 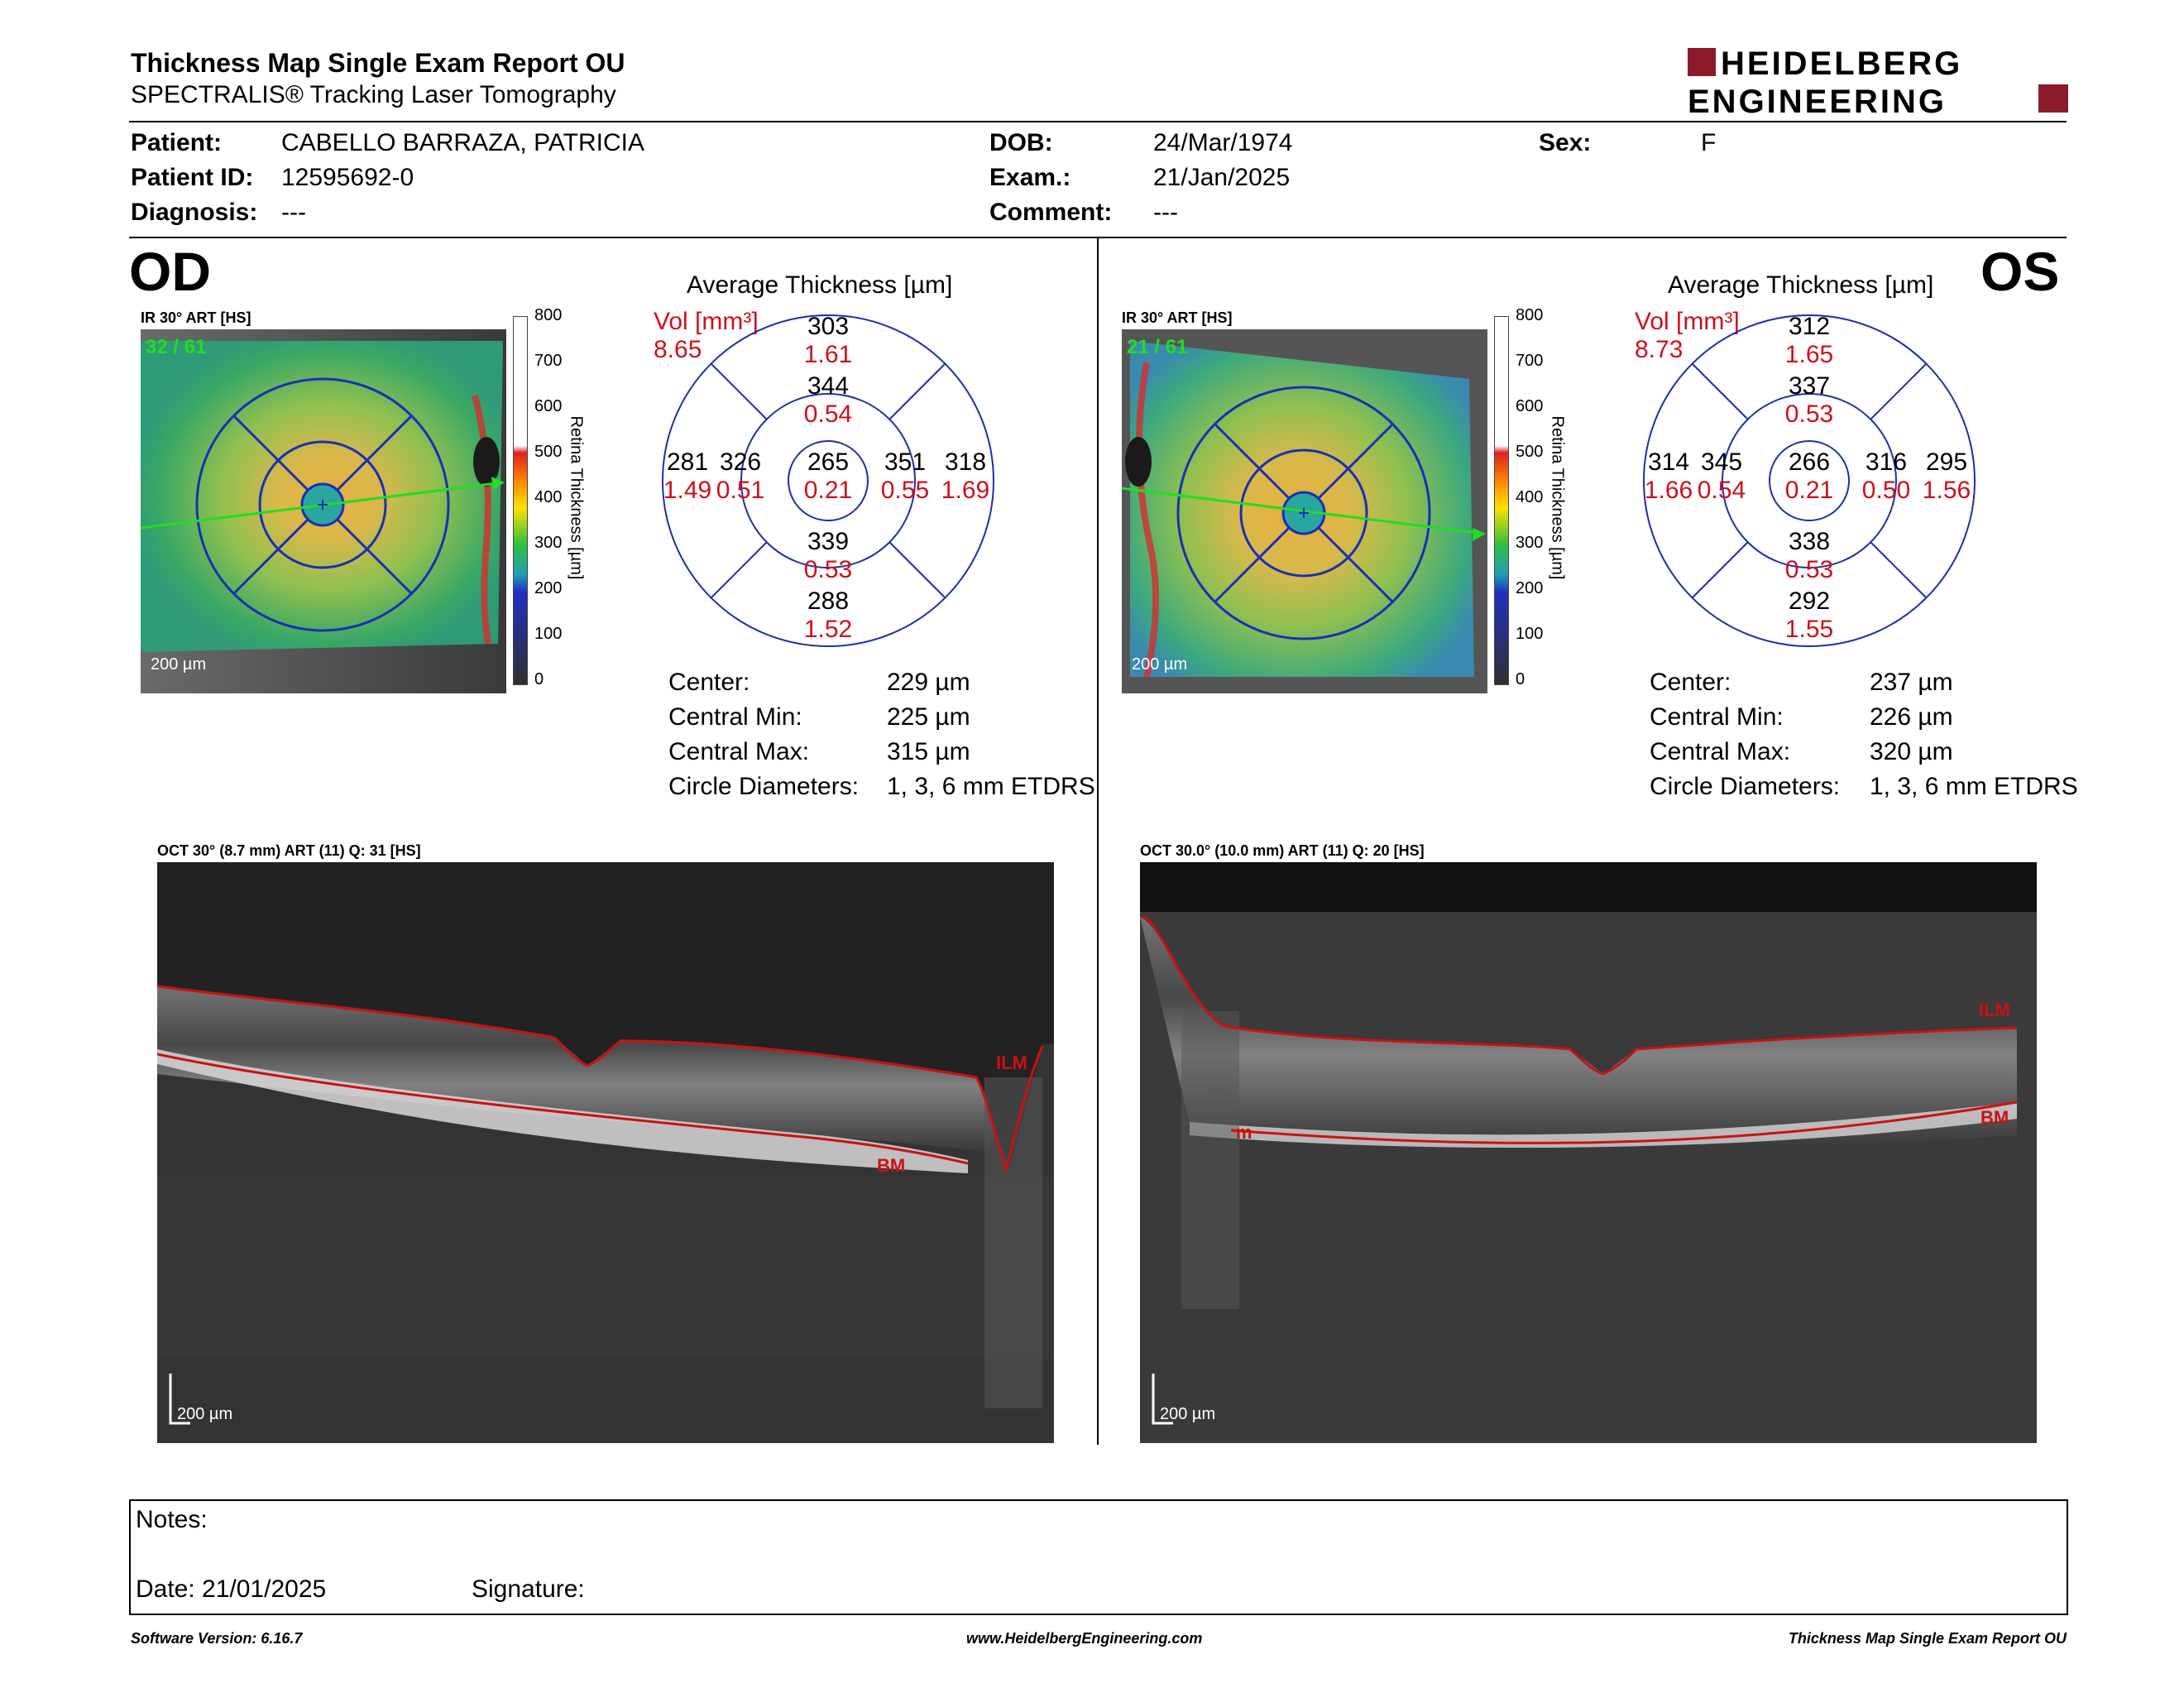 I want to click on od-oct-scan: ILM BM 200 µm, so click(x=605, y=1152).